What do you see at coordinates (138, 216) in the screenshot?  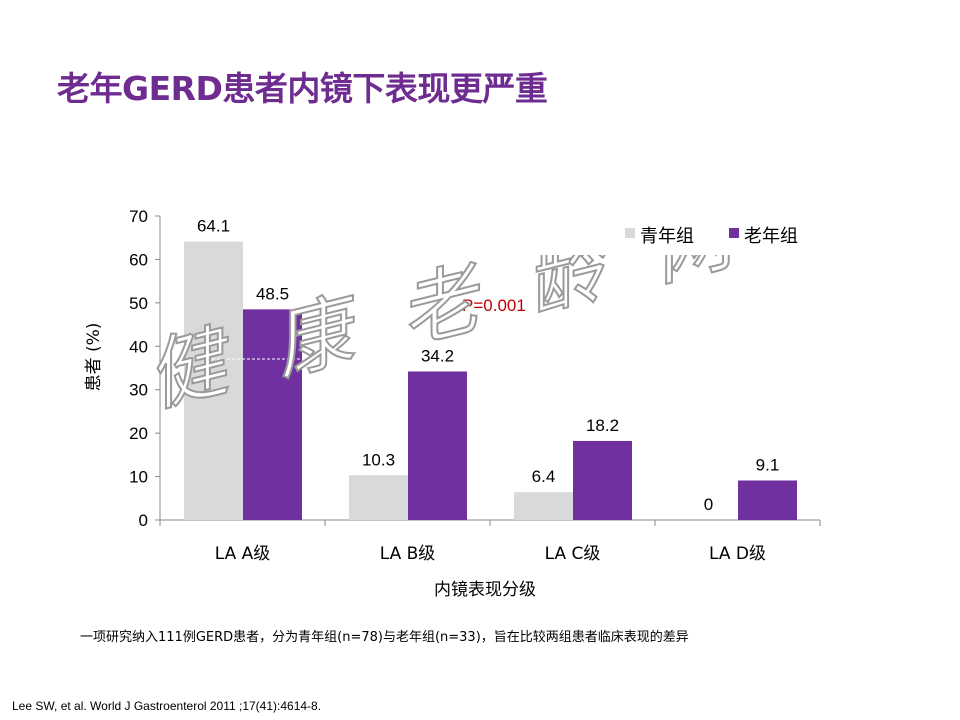 I see `y-tick-label: 70` at bounding box center [138, 216].